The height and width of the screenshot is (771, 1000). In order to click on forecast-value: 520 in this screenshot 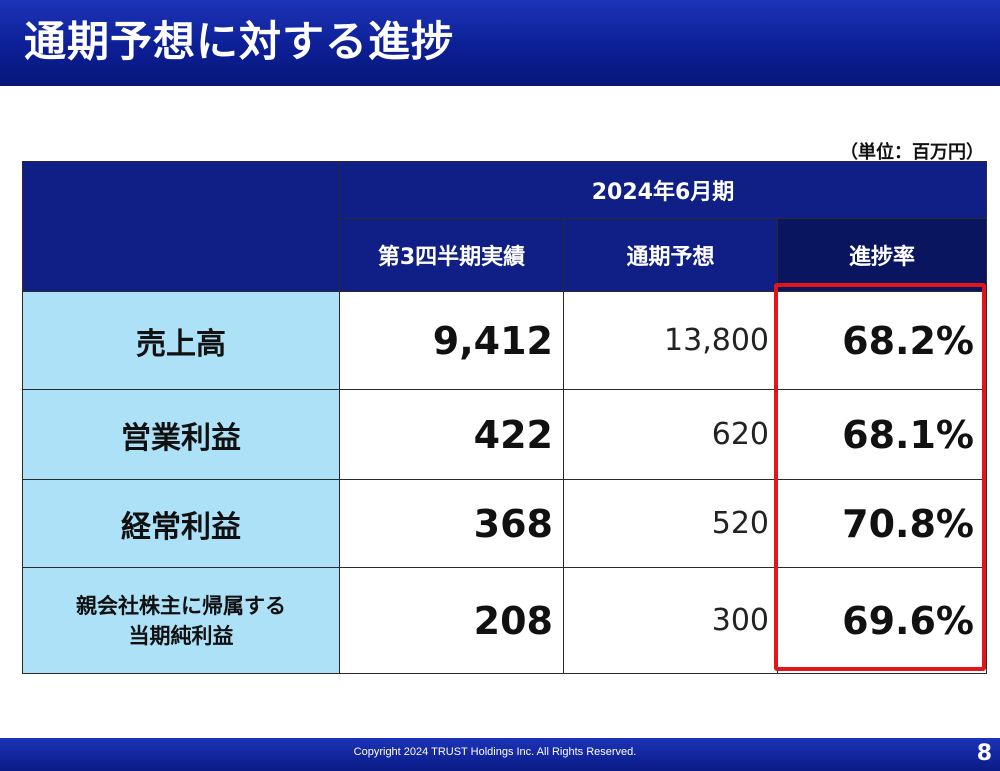, I will do `click(670, 523)`.